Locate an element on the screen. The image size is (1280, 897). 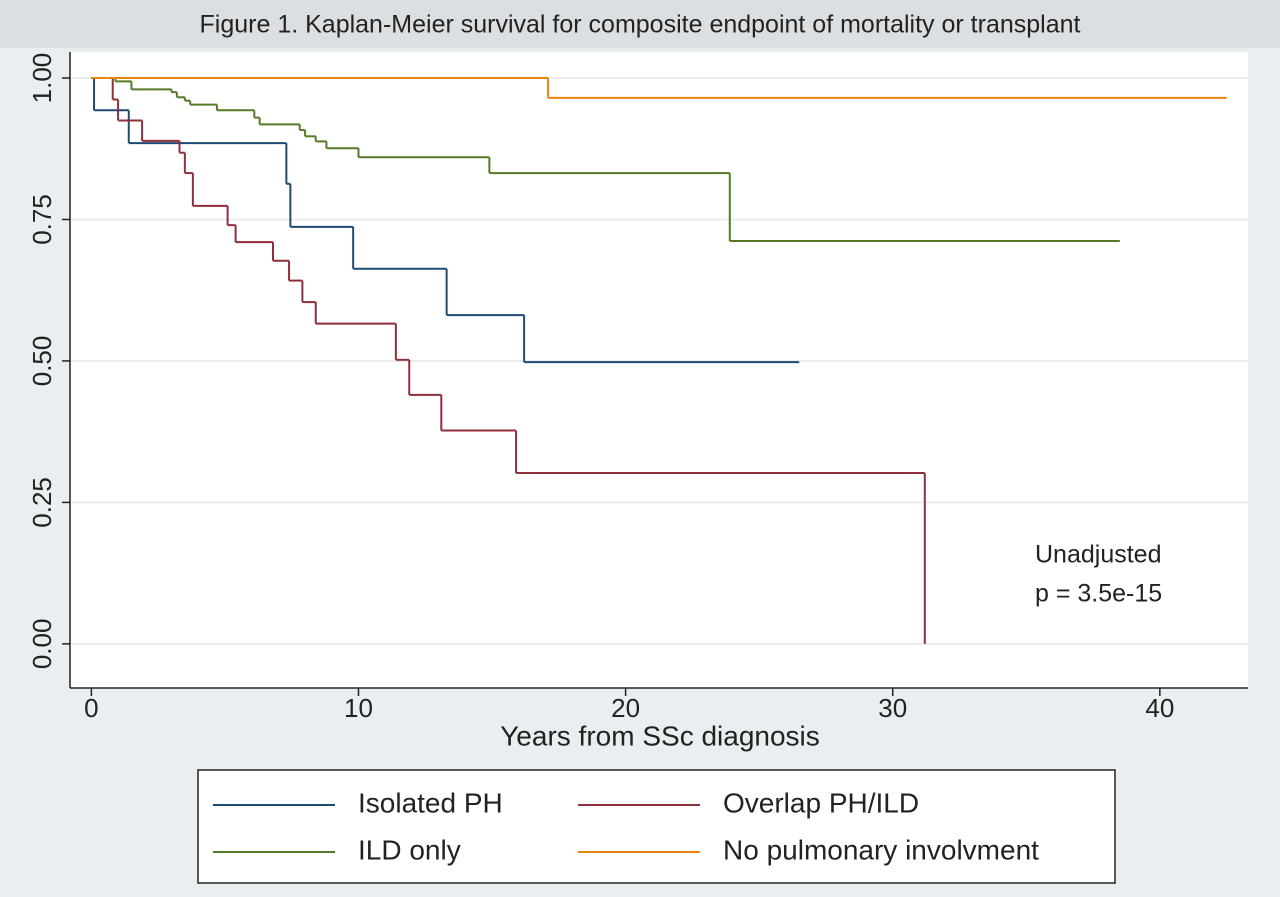
x-tick-label: 30 is located at coordinates (892, 708).